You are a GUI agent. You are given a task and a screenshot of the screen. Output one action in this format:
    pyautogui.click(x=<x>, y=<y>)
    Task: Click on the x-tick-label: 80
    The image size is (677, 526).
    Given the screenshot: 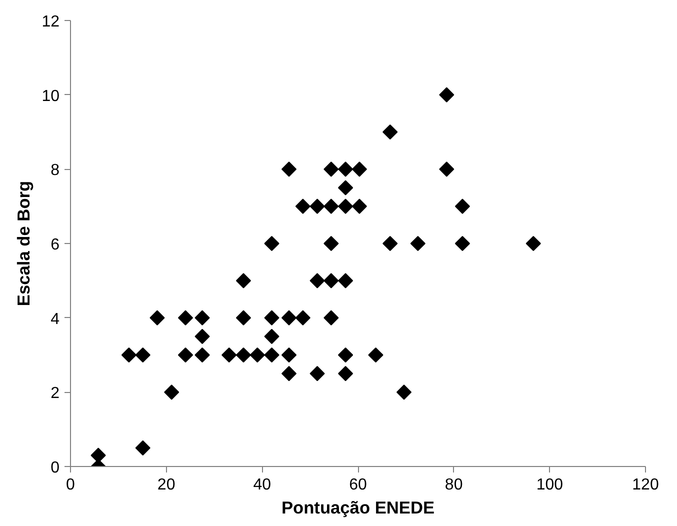 What is the action you would take?
    pyautogui.click(x=453, y=485)
    